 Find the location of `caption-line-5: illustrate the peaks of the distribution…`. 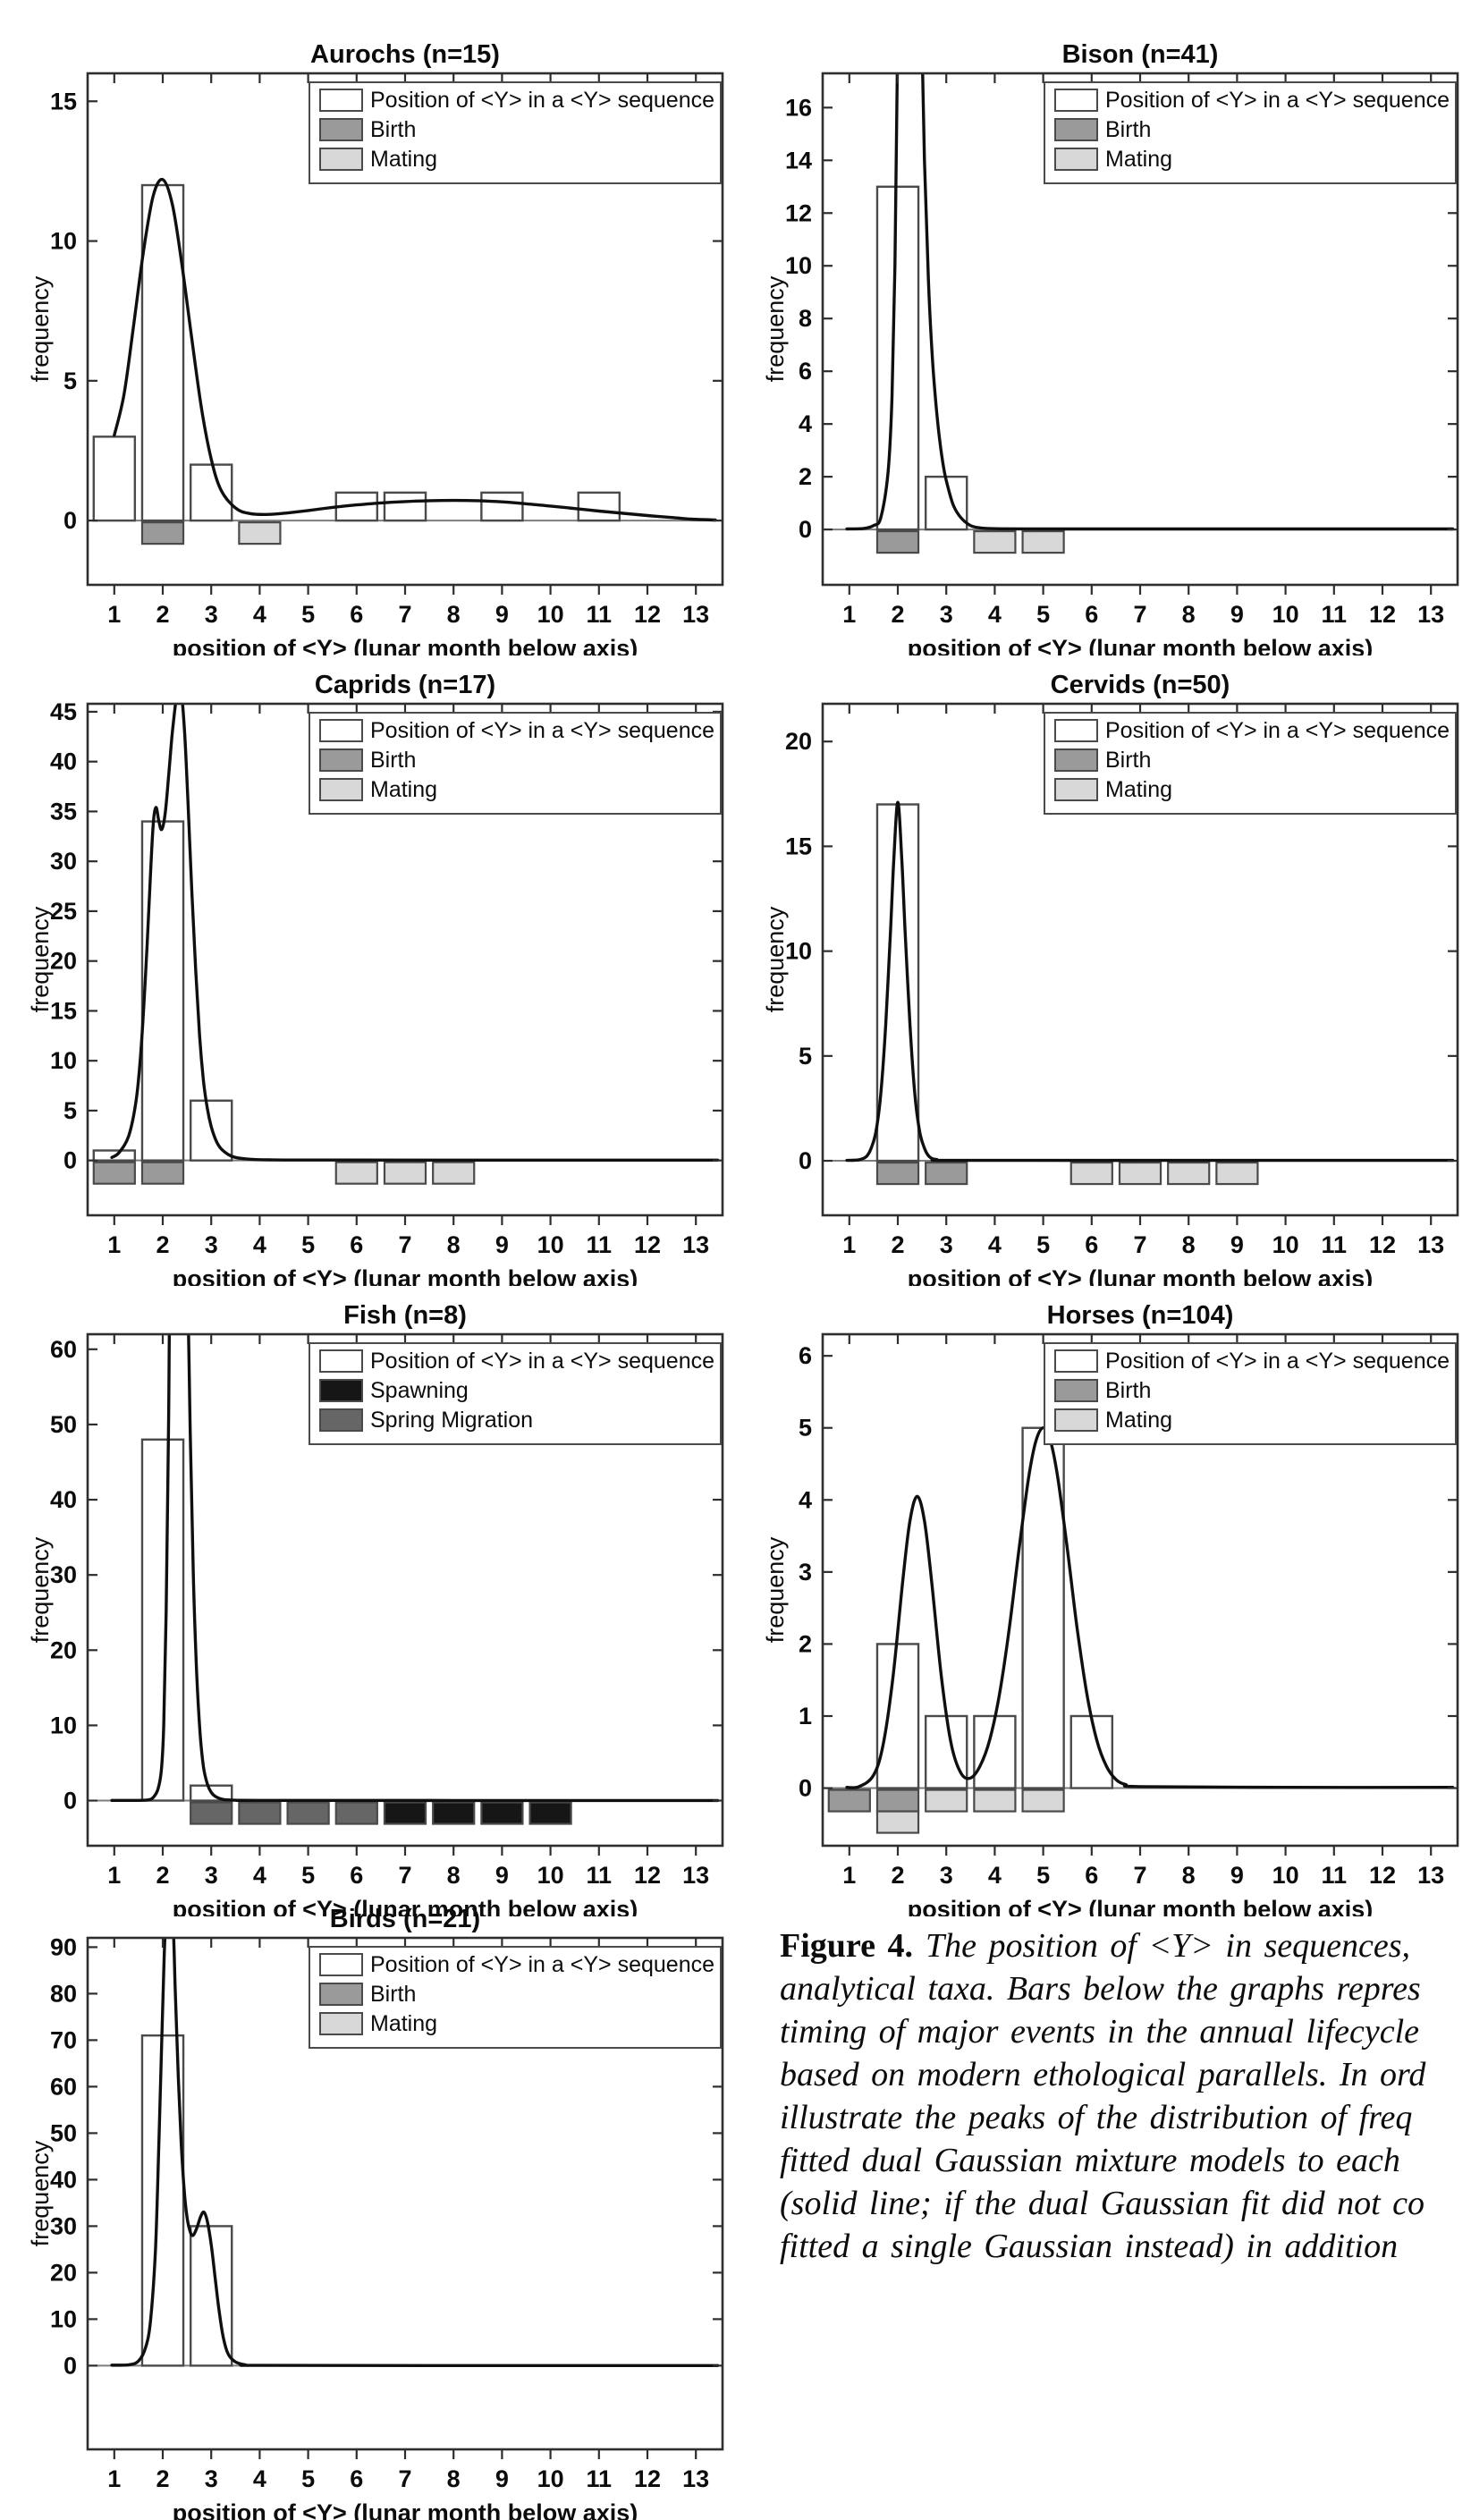

caption-line-5: illustrate the peaks of the distribution… is located at coordinates (1096, 2117).